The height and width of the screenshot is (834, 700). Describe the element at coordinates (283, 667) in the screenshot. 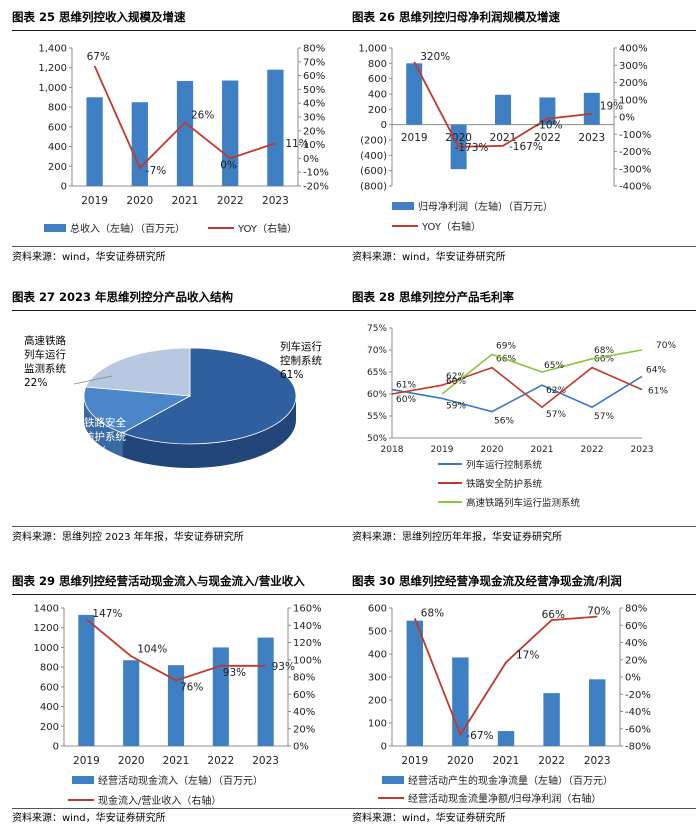

I see `data-label: 93%` at that location.